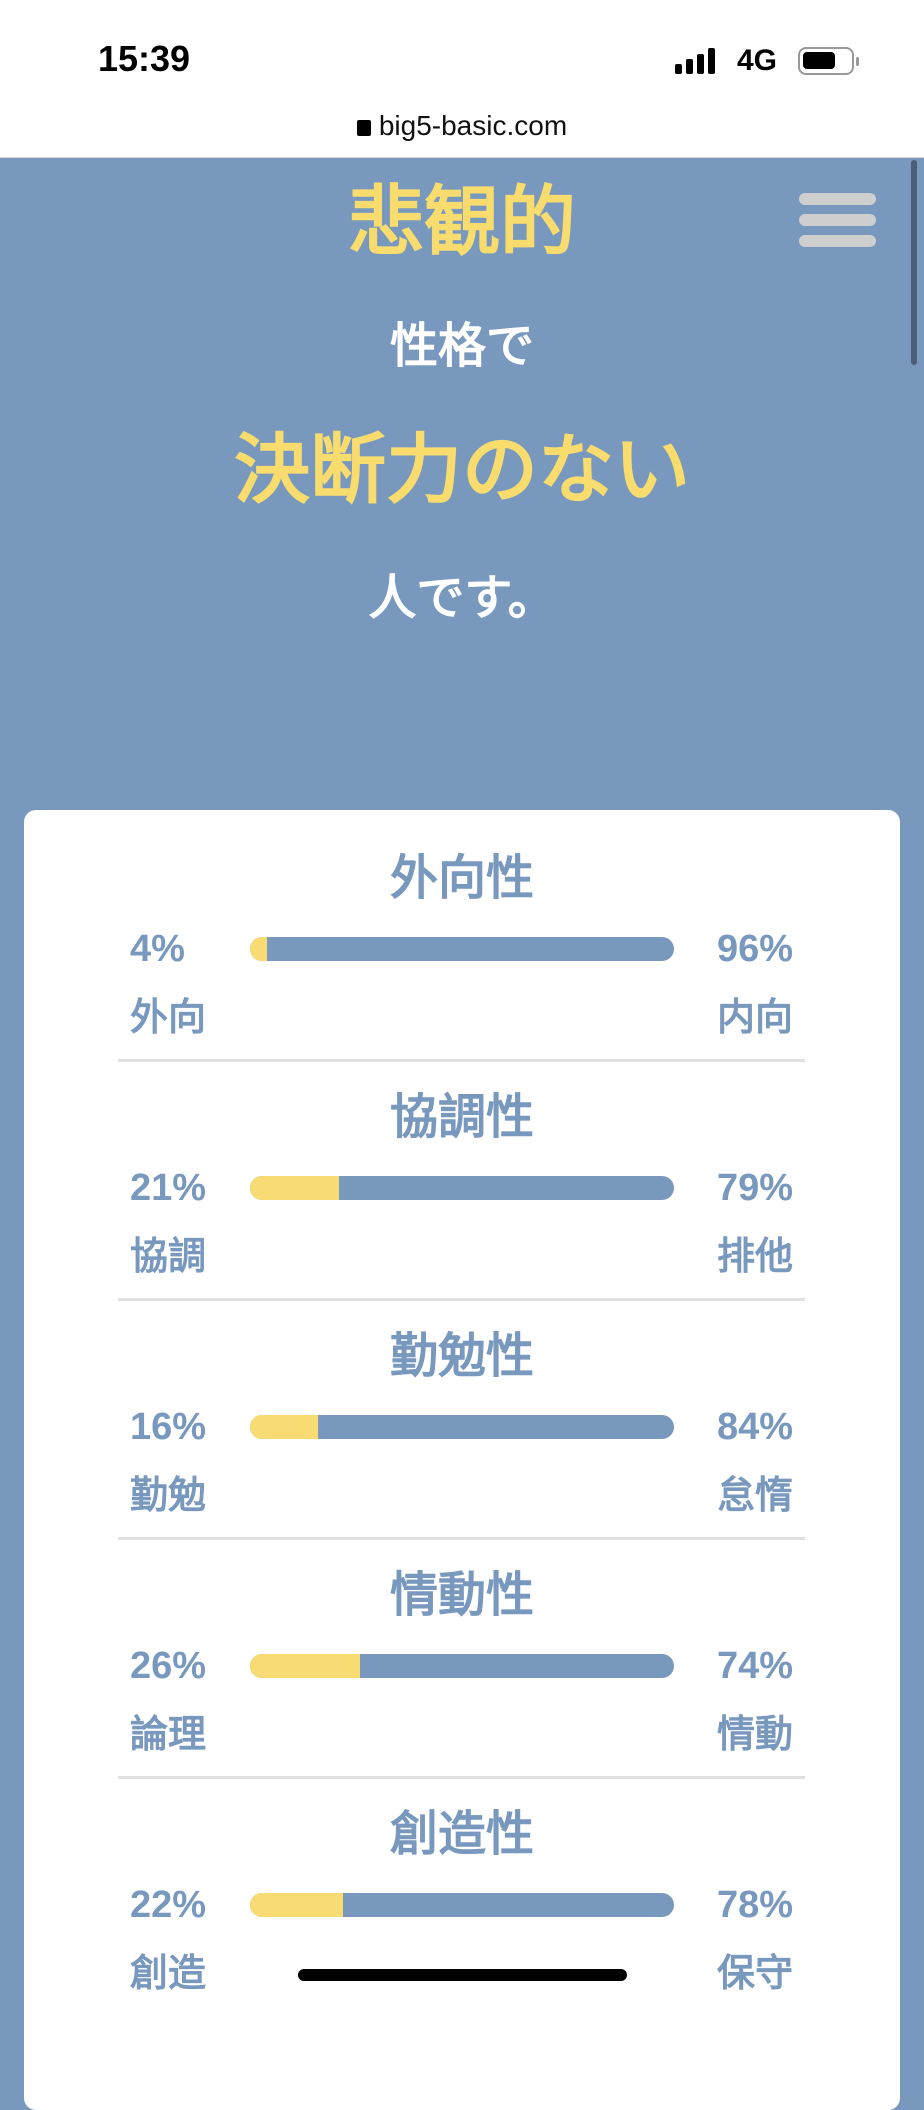 This screenshot has width=924, height=2110. What do you see at coordinates (168, 1495) in the screenshot?
I see `left-label: 勤勉` at bounding box center [168, 1495].